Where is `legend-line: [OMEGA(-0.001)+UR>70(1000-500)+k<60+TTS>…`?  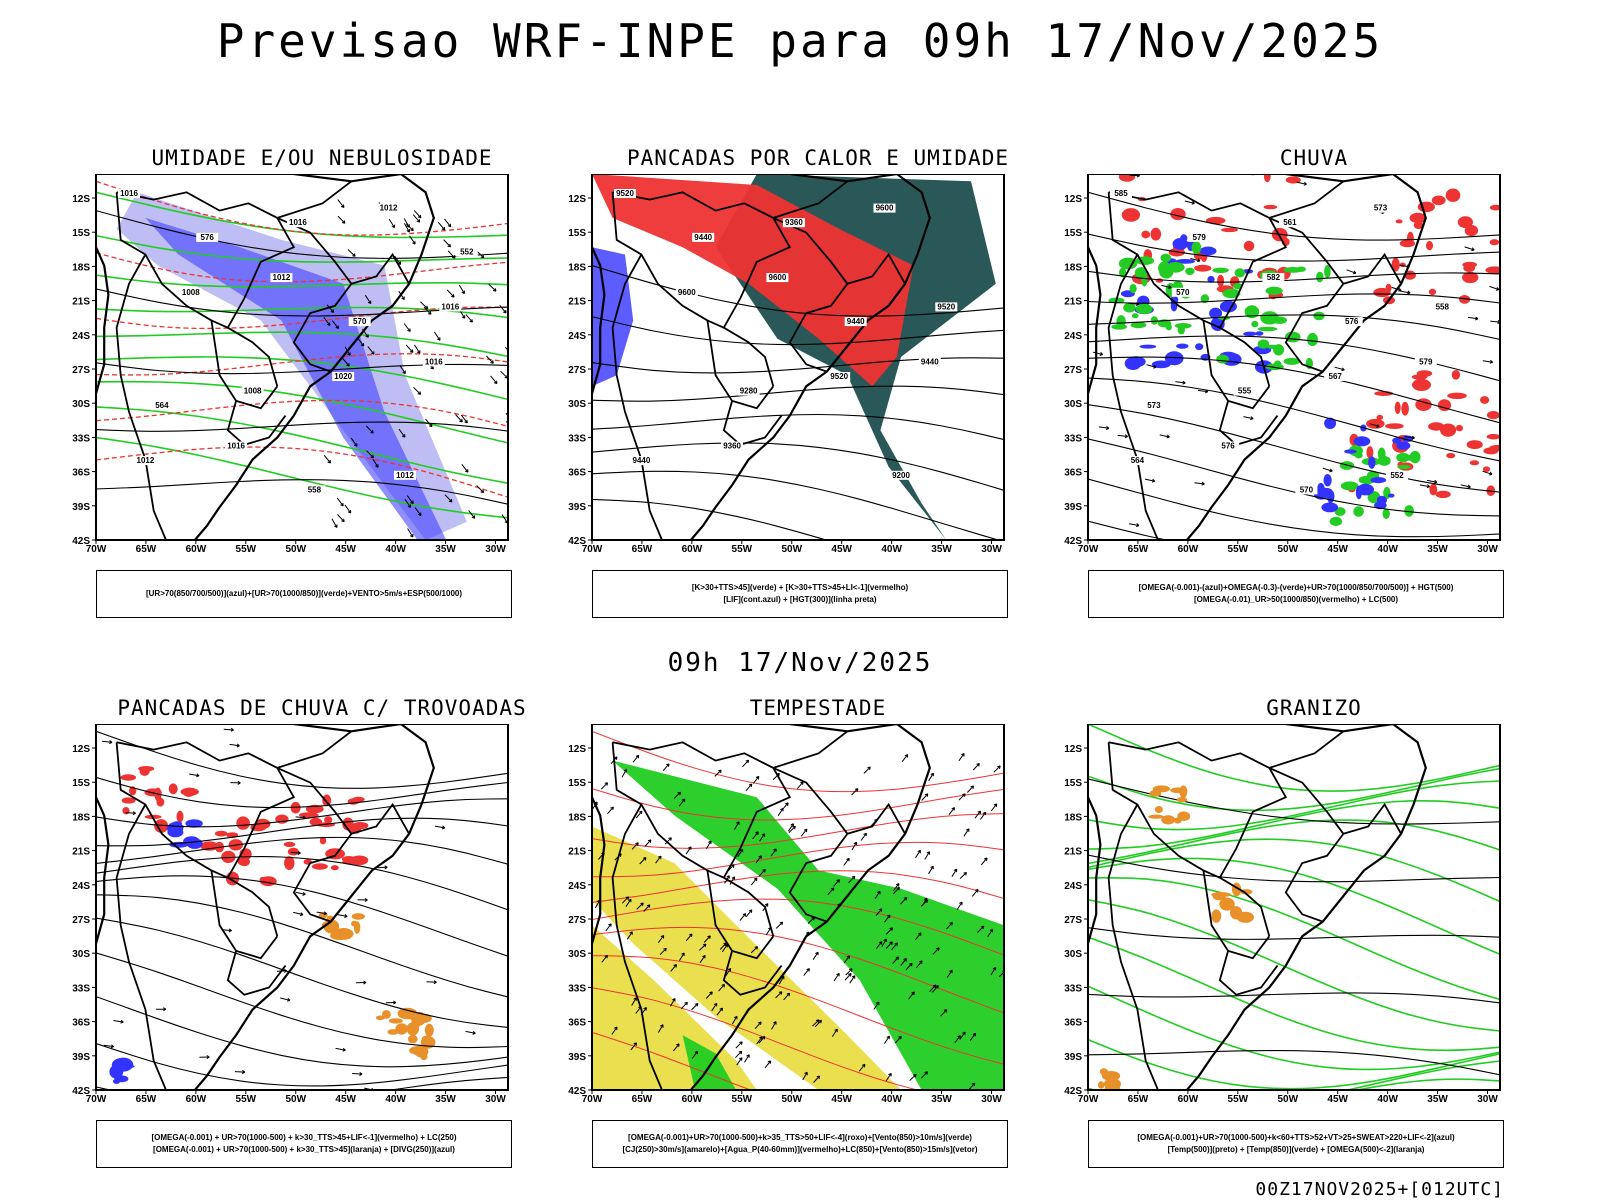 legend-line: [OMEGA(-0.001)+UR>70(1000-500)+k<60+TTS>… is located at coordinates (1296, 1137).